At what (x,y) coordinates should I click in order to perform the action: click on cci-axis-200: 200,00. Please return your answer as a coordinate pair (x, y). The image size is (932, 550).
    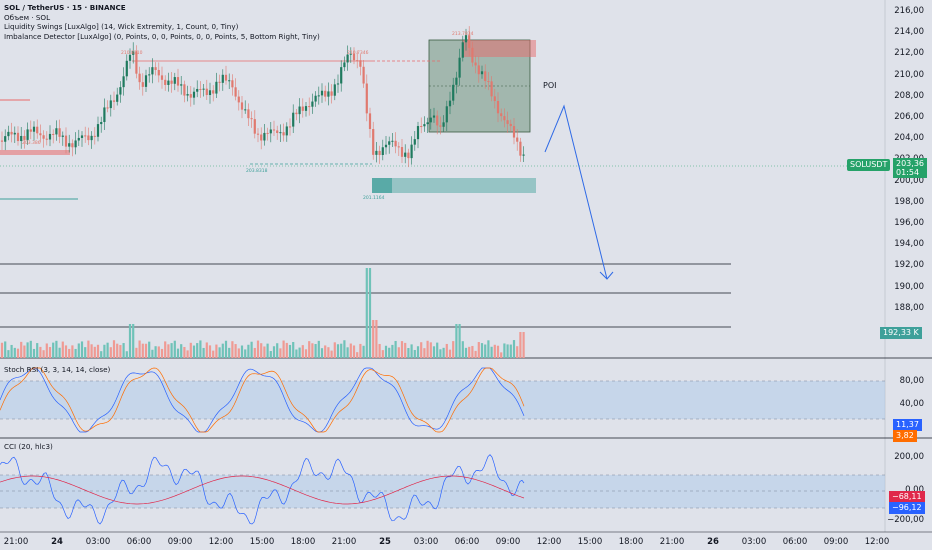
    Looking at the image, I should click on (909, 457).